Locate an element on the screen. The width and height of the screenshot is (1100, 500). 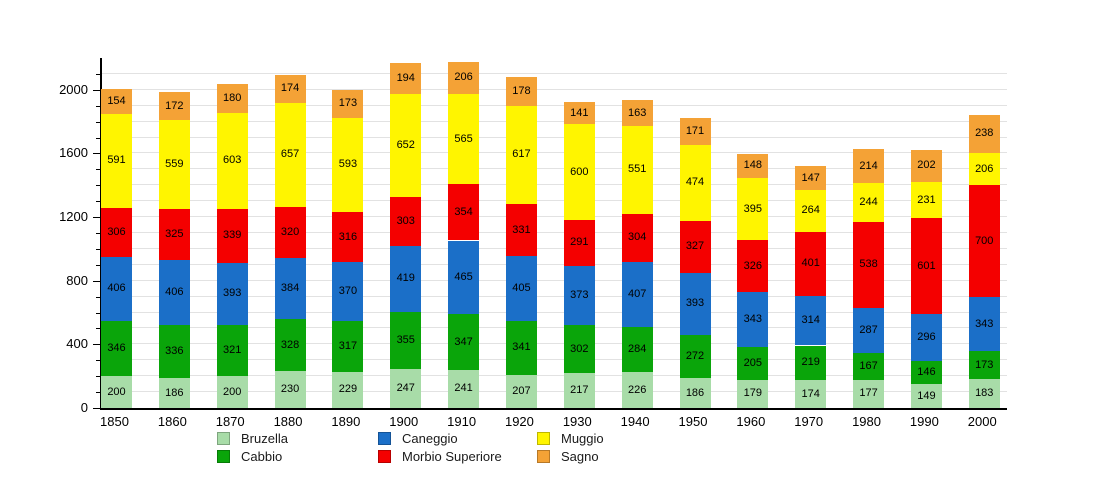
segment-value-label: 180 is located at coordinates (232, 97).